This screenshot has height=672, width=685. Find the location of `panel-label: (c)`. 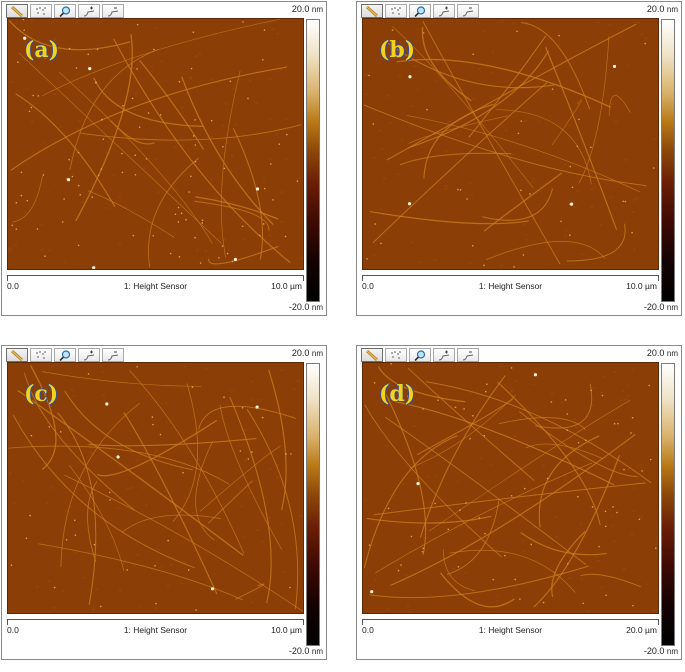

panel-label: (c) is located at coordinates (41, 394).